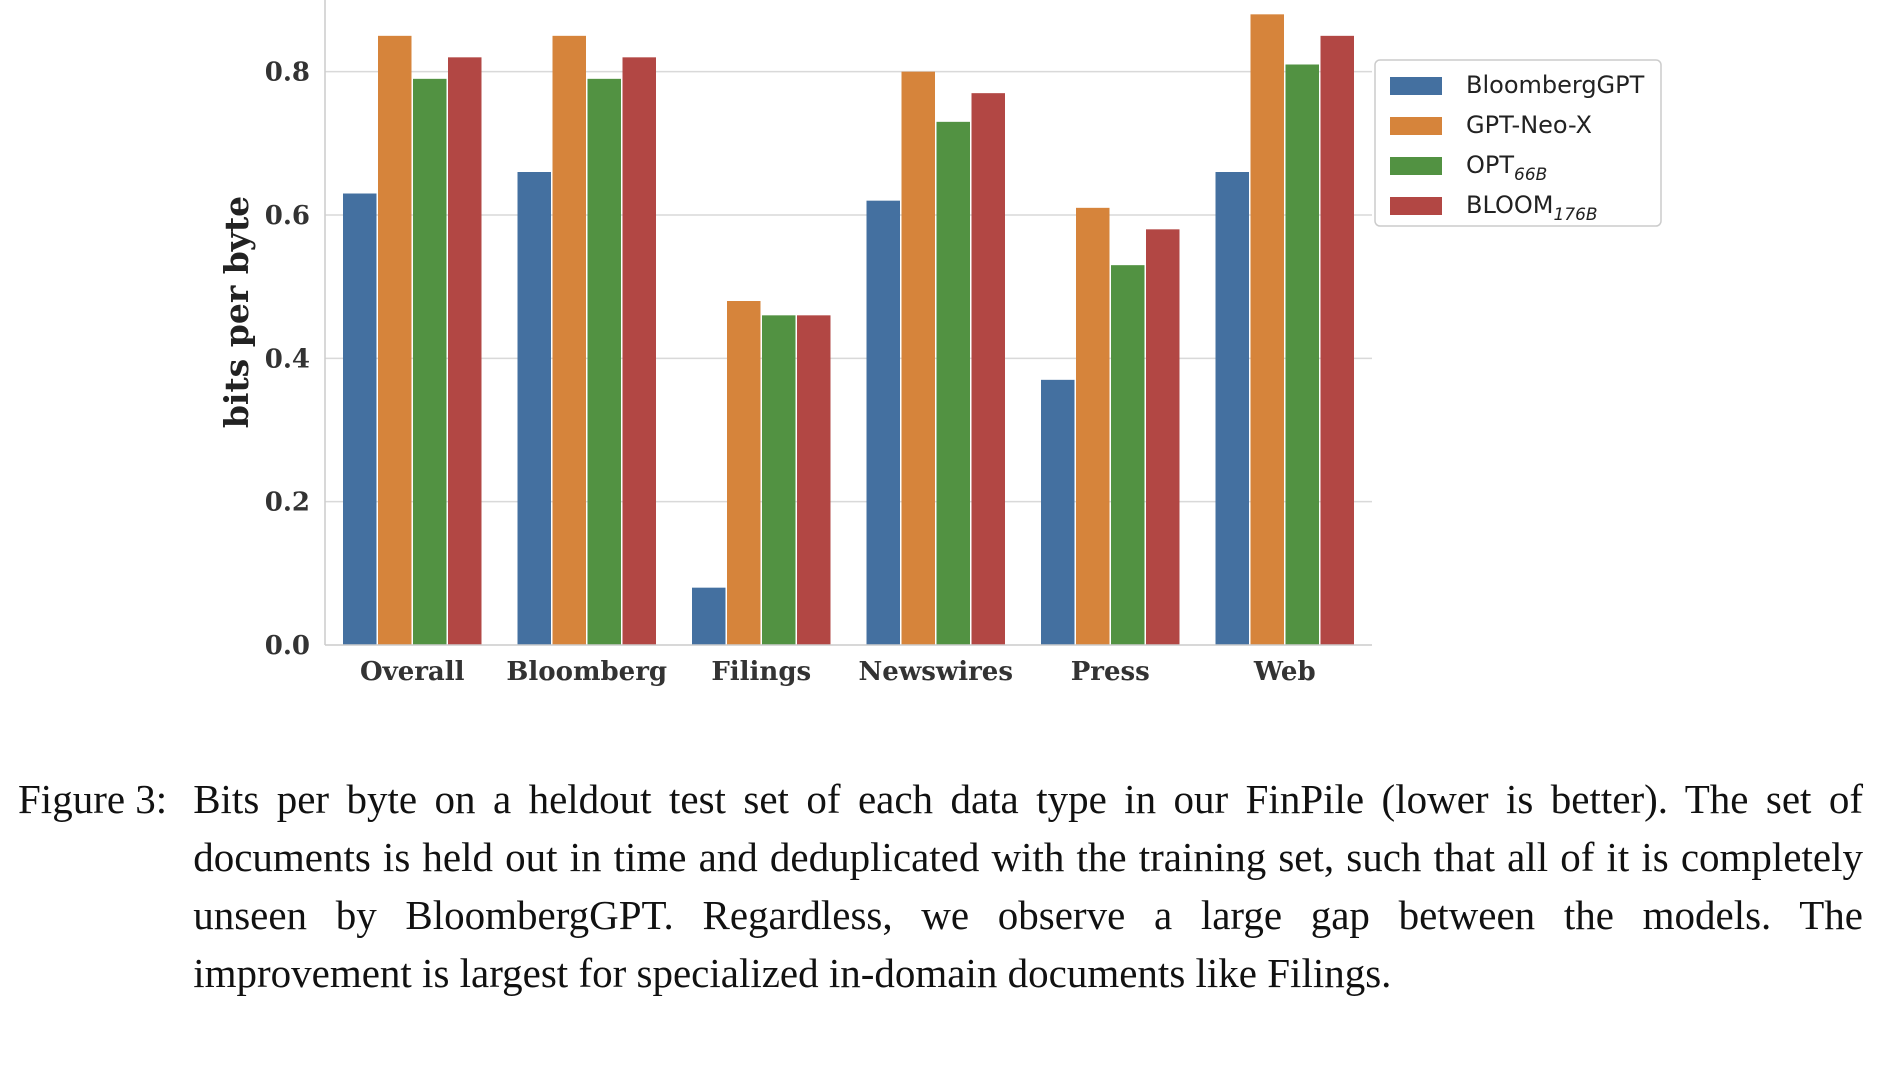 The width and height of the screenshot is (1878, 1080). What do you see at coordinates (287, 503) in the screenshot?
I see `y-tick-label: 0.2` at bounding box center [287, 503].